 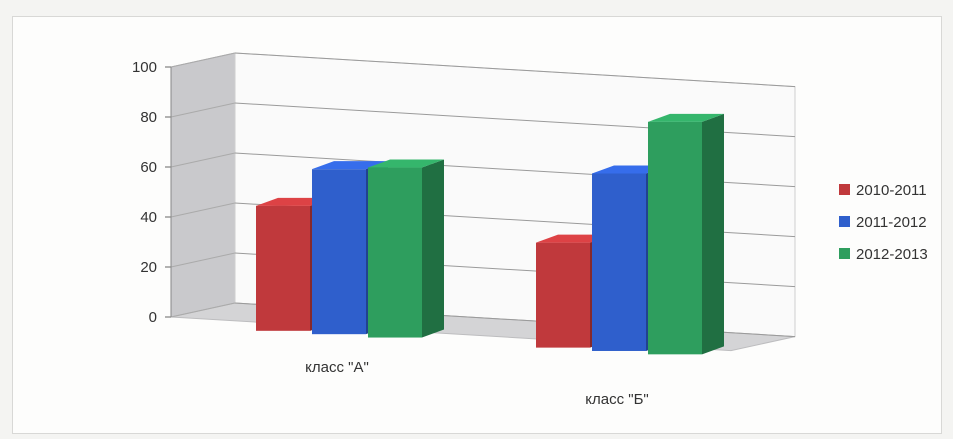 I want to click on category-label: класс "Б", so click(x=617, y=399).